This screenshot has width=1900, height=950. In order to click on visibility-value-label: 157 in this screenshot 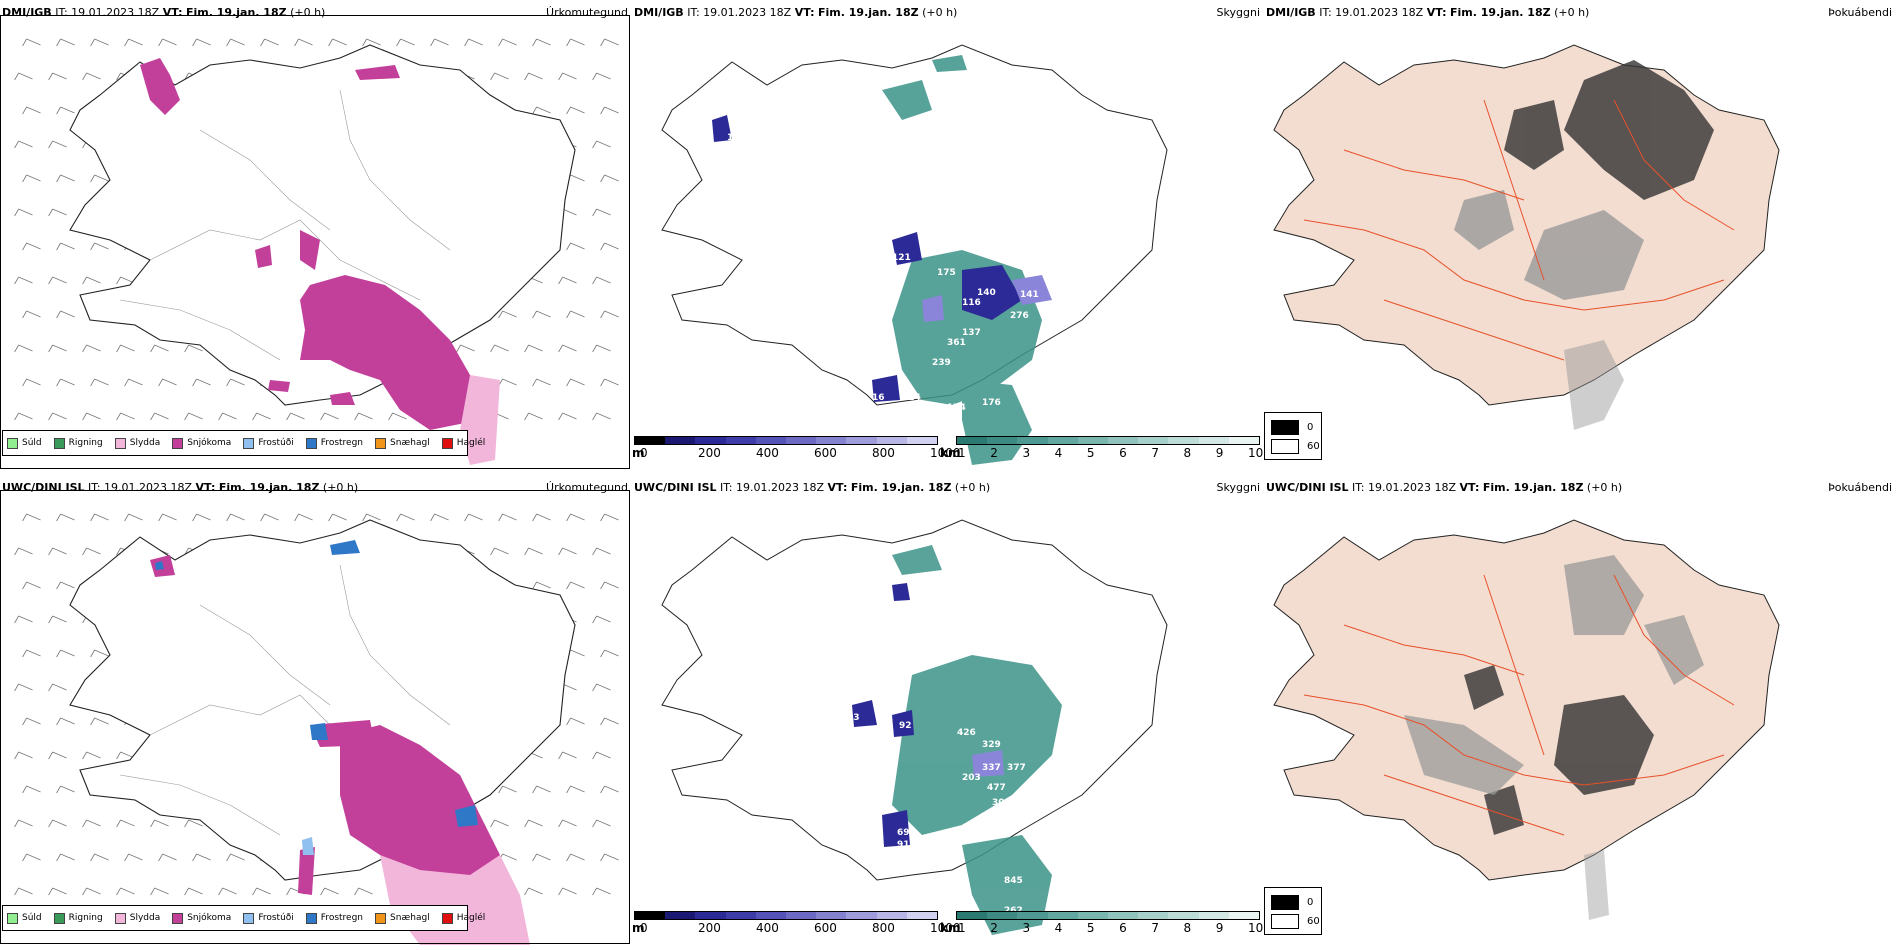, I will do `click(736, 138)`.